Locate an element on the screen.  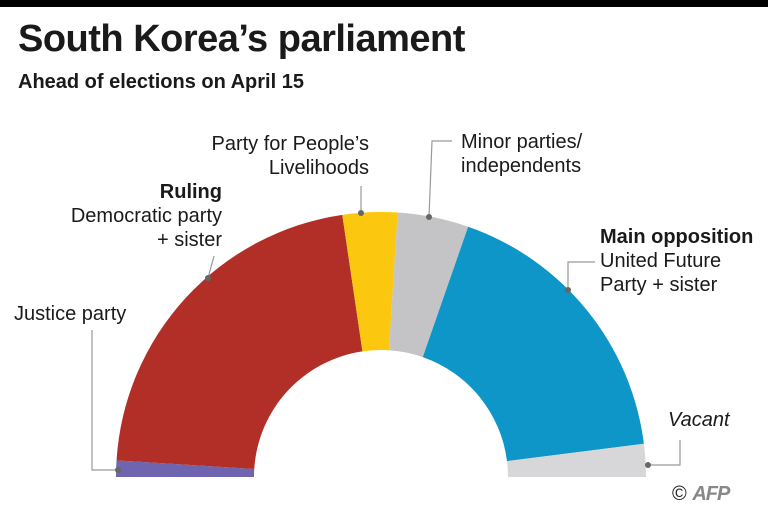
afp-logo: AFP is located at coordinates (711, 494).